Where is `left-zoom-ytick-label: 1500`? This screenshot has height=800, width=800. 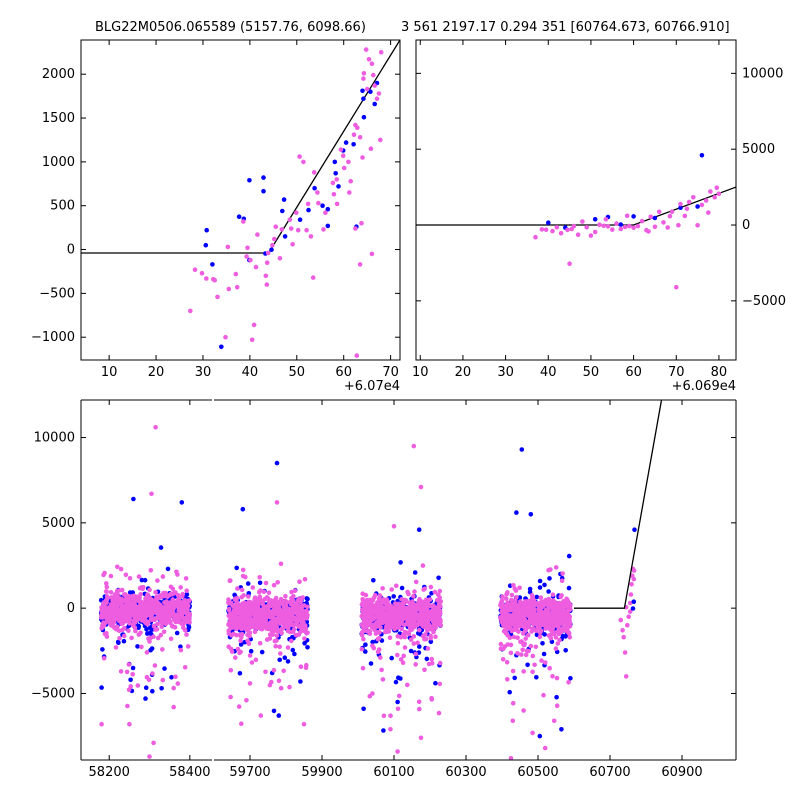 left-zoom-ytick-label: 1500 is located at coordinates (58, 118).